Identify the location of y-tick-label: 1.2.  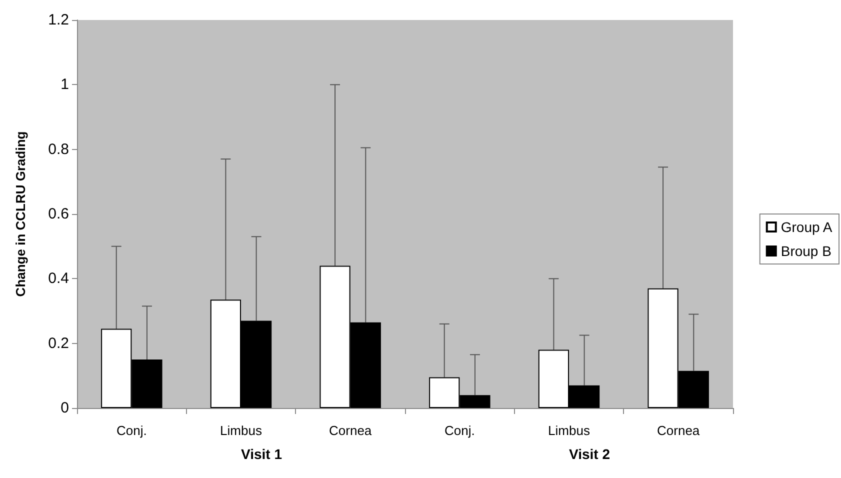
(58, 20).